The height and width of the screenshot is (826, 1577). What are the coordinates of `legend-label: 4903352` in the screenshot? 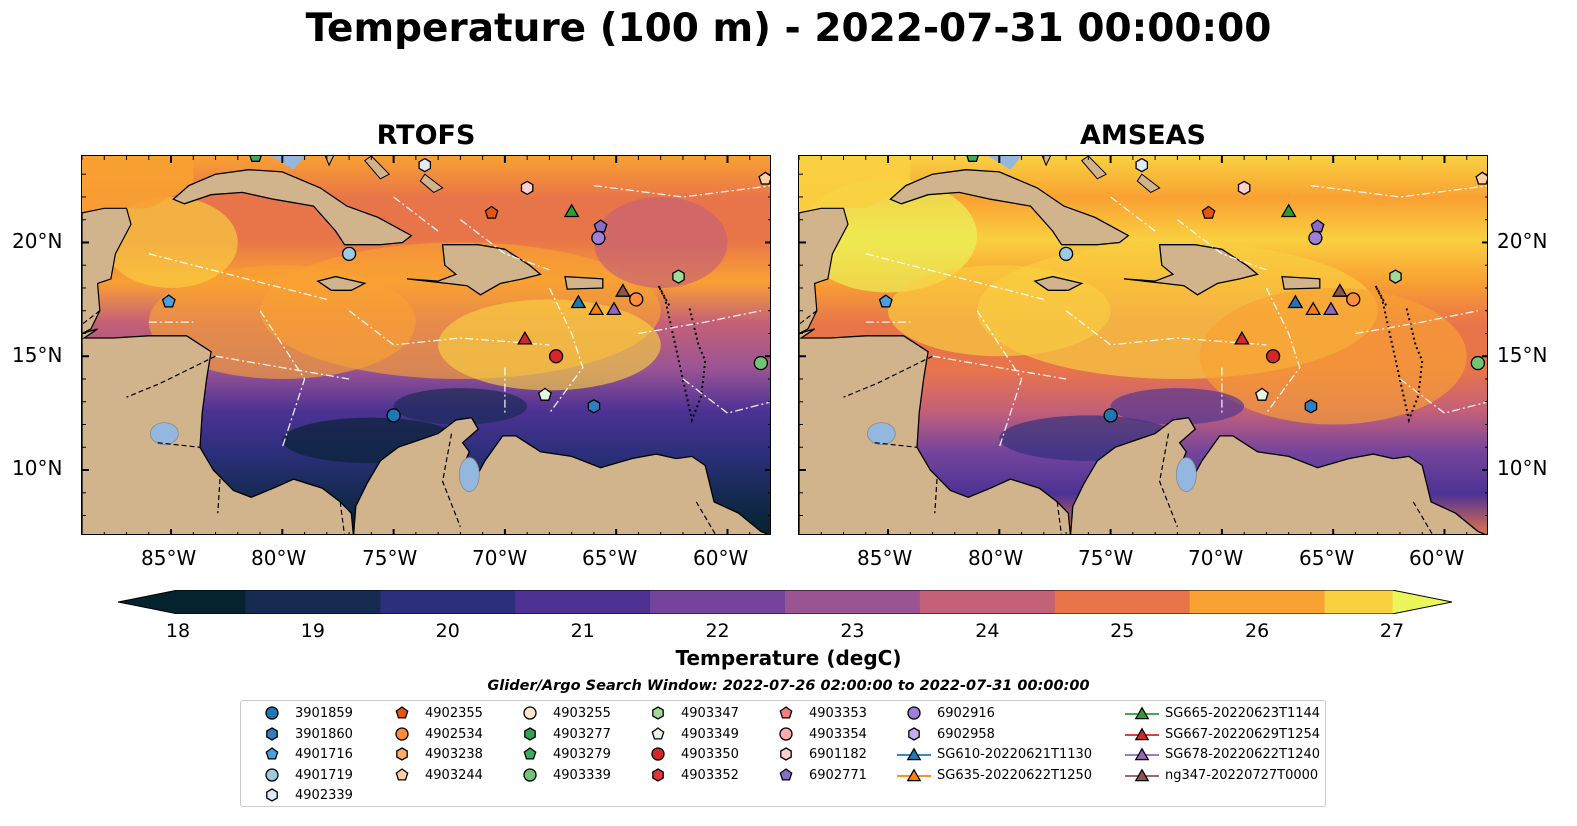 It's located at (710, 775).